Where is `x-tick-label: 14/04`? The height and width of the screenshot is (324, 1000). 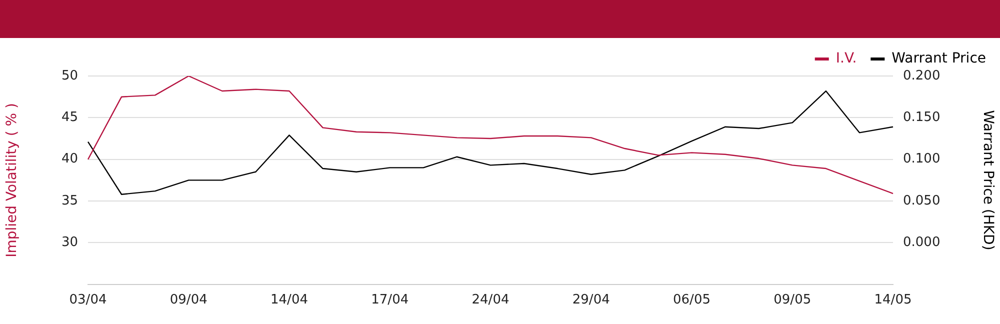
x-tick-label: 14/04 is located at coordinates (289, 300).